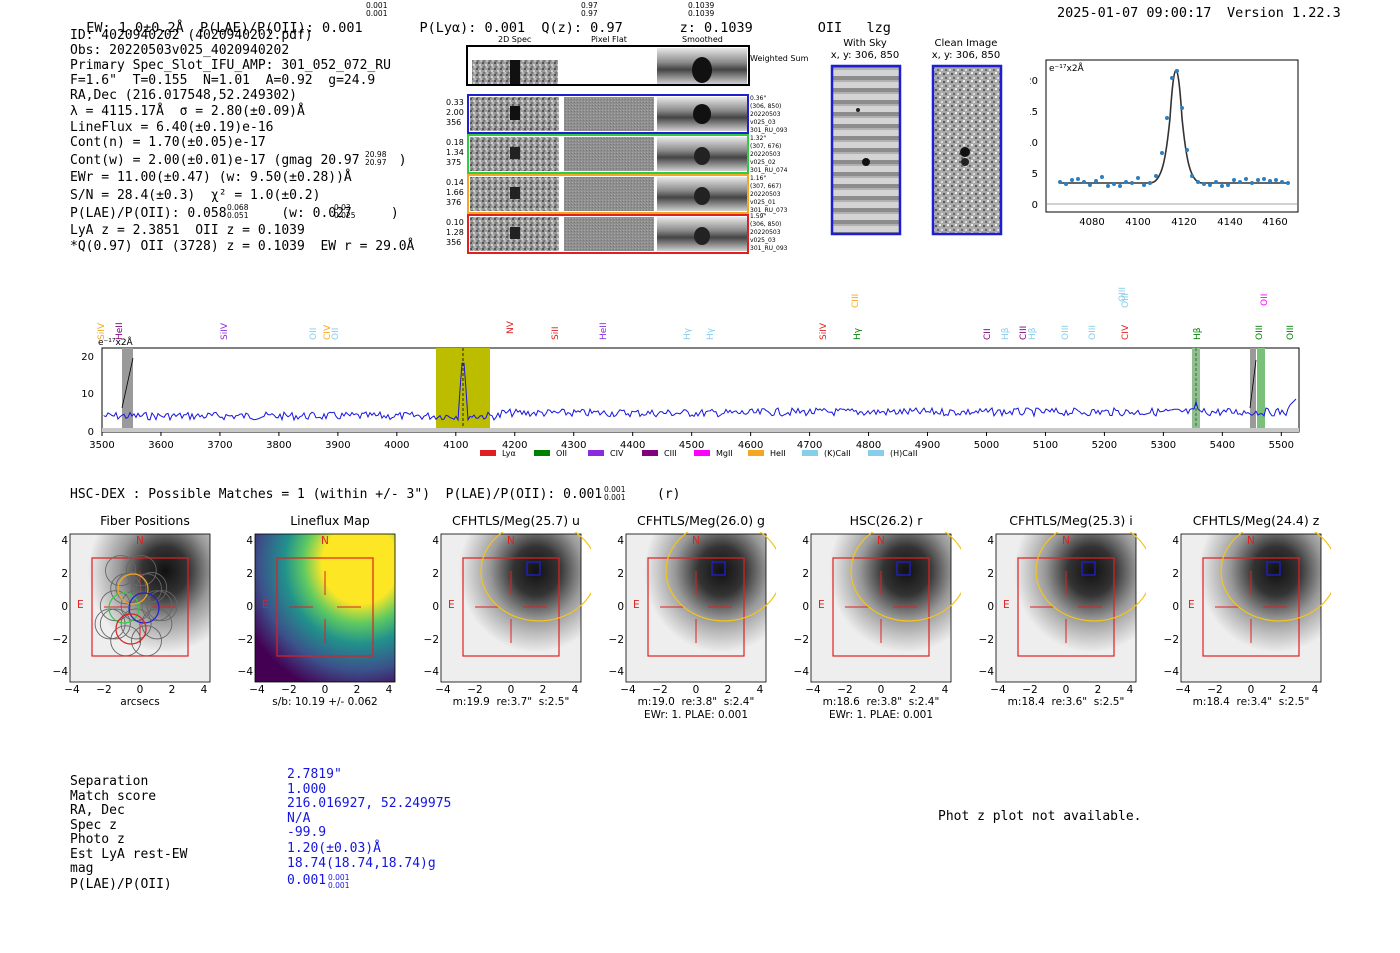 This screenshot has width=1400, height=953. Describe the element at coordinates (1126, 332) in the screenshot. I see `spectral-line-label-22: CIV` at that location.